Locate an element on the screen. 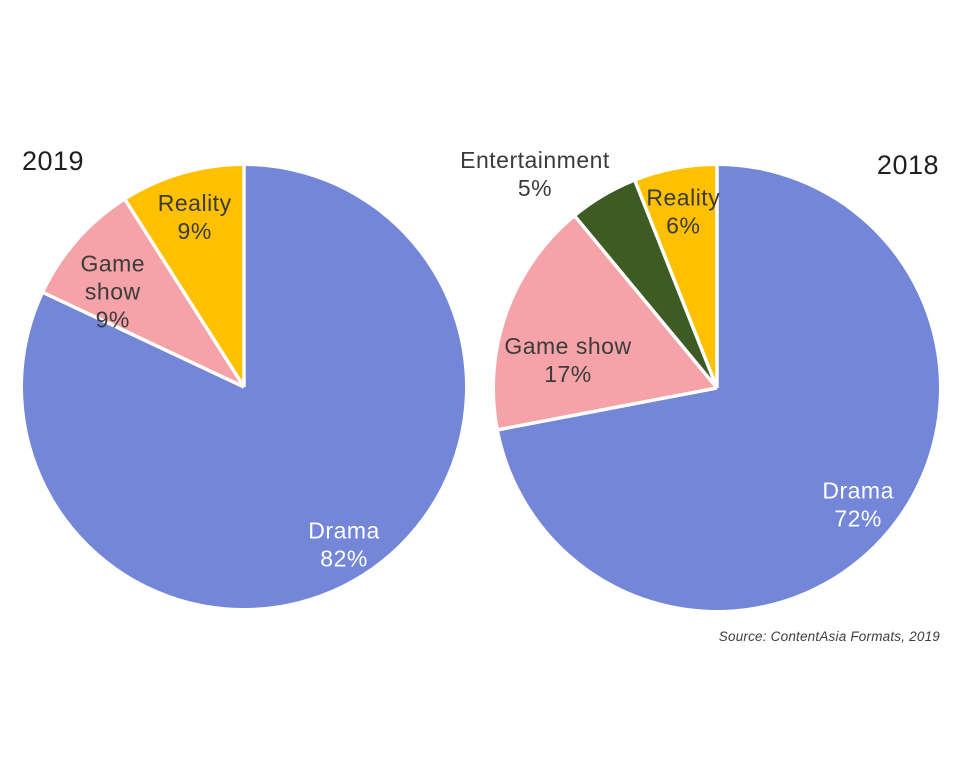 The height and width of the screenshot is (773, 960). source-caption: Source: ContentAsia Formats, 2019 is located at coordinates (829, 636).